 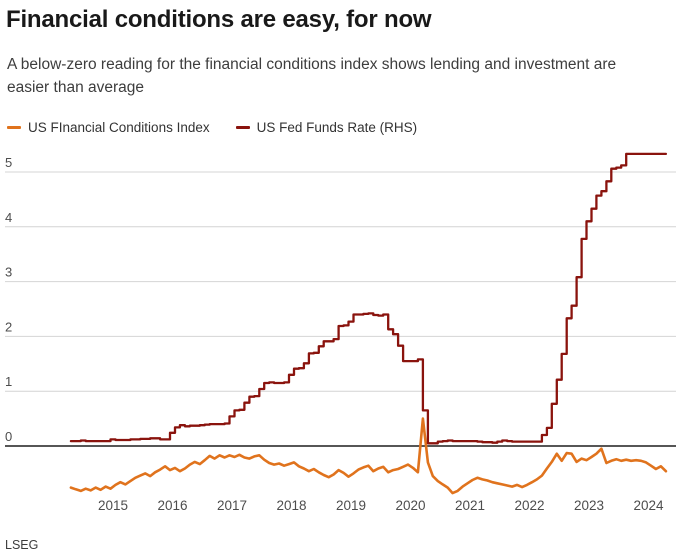 I want to click on source-label: LSEG, so click(x=22, y=545).